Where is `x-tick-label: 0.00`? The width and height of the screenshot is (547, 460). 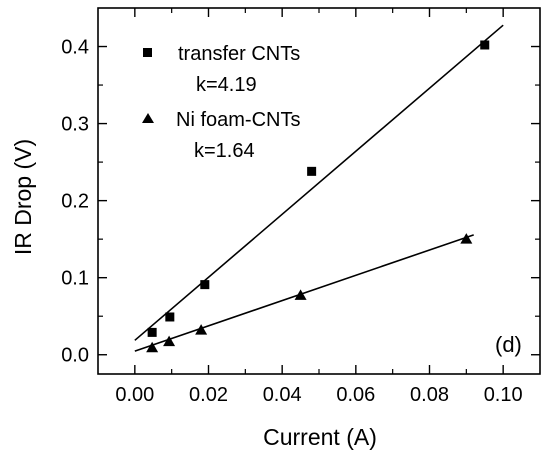
x-tick-label: 0.00 is located at coordinates (134, 395).